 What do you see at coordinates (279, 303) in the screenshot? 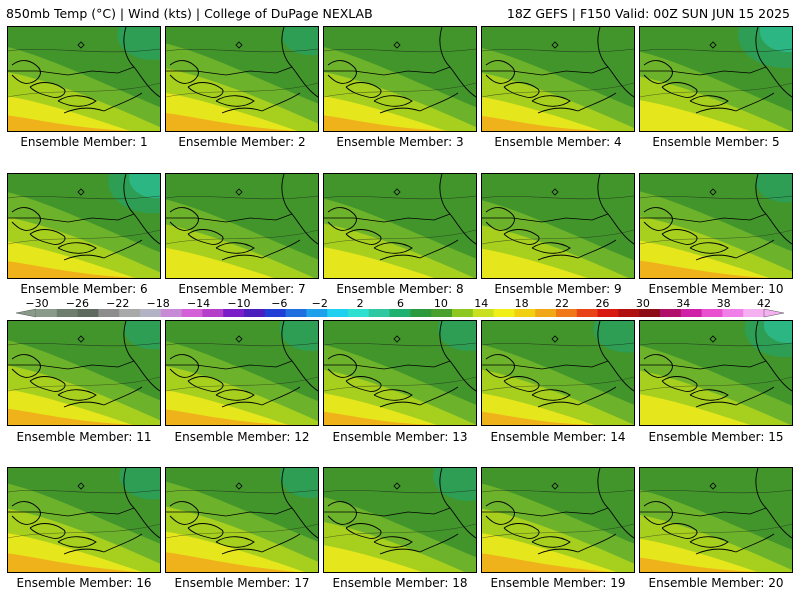
I see `colorbar-tick-label: −6` at bounding box center [279, 303].